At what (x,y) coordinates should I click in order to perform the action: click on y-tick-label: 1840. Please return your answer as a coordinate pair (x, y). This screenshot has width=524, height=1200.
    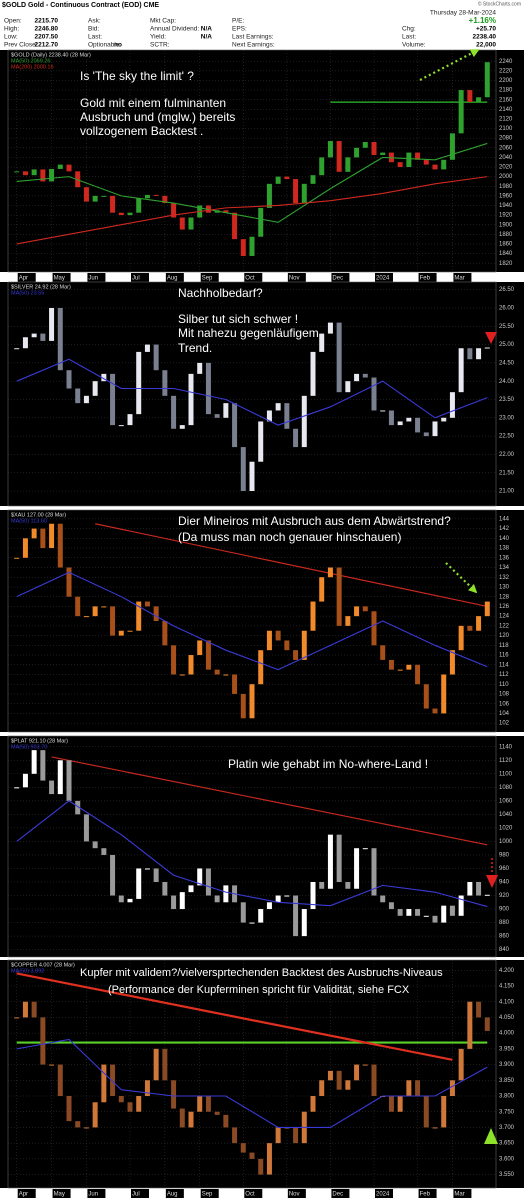
    Looking at the image, I should click on (506, 254).